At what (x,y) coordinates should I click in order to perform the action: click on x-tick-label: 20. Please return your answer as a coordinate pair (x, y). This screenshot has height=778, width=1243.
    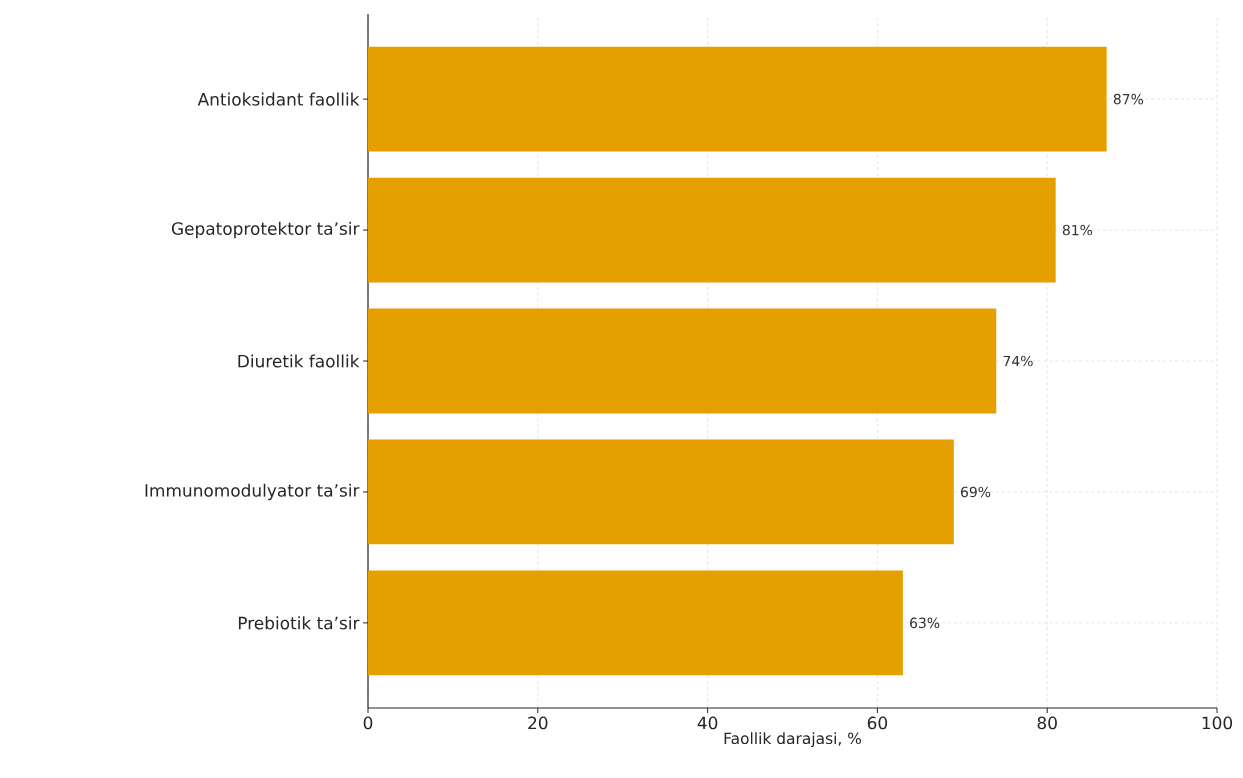
    Looking at the image, I should click on (538, 723).